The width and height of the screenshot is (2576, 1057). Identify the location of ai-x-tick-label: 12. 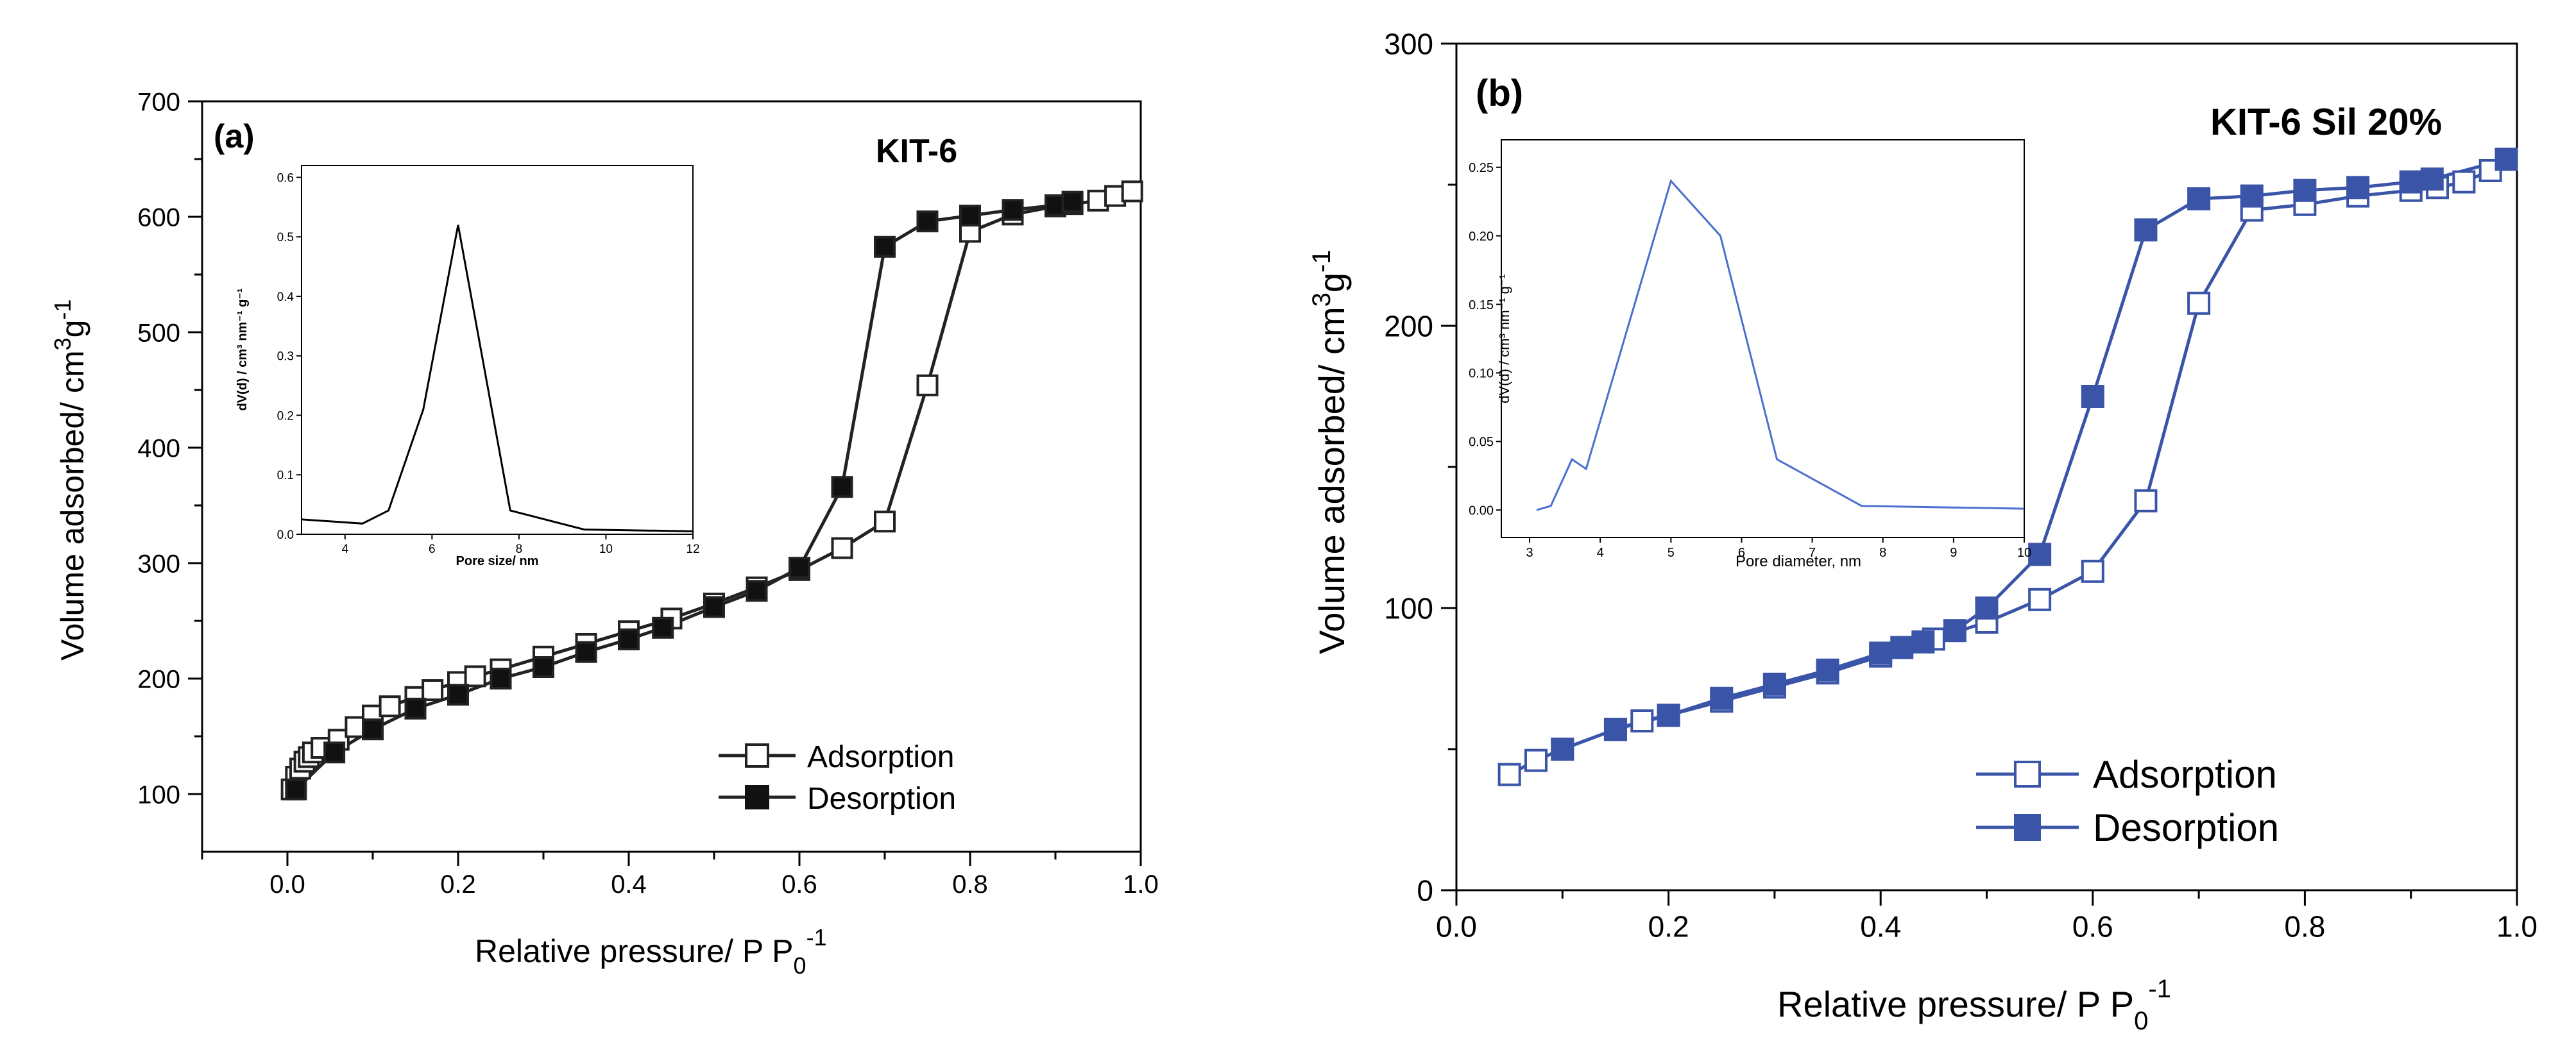
(692, 550).